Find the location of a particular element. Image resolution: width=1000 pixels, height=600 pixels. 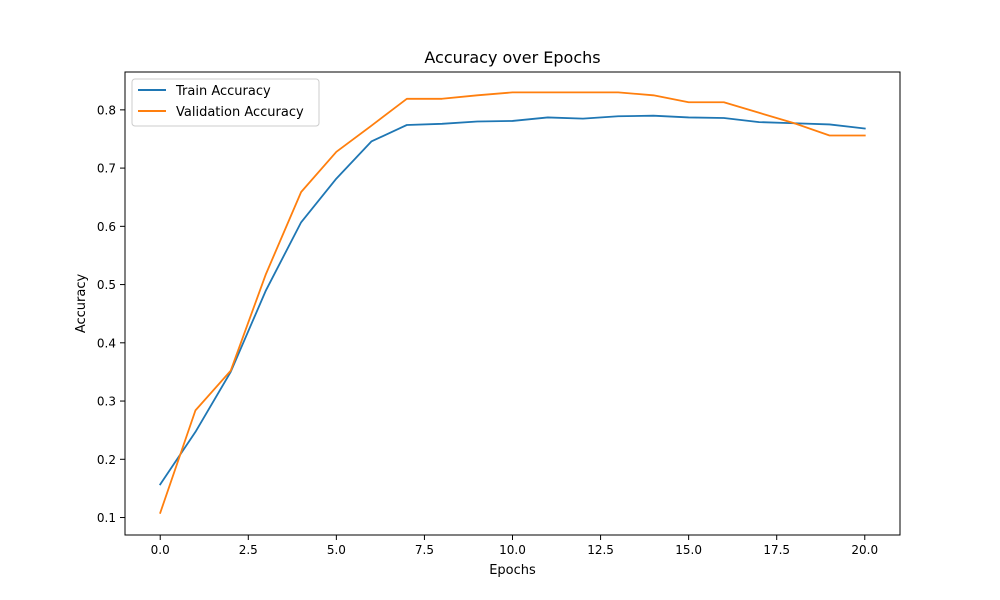

x-axis-label: Epochs is located at coordinates (512, 570).